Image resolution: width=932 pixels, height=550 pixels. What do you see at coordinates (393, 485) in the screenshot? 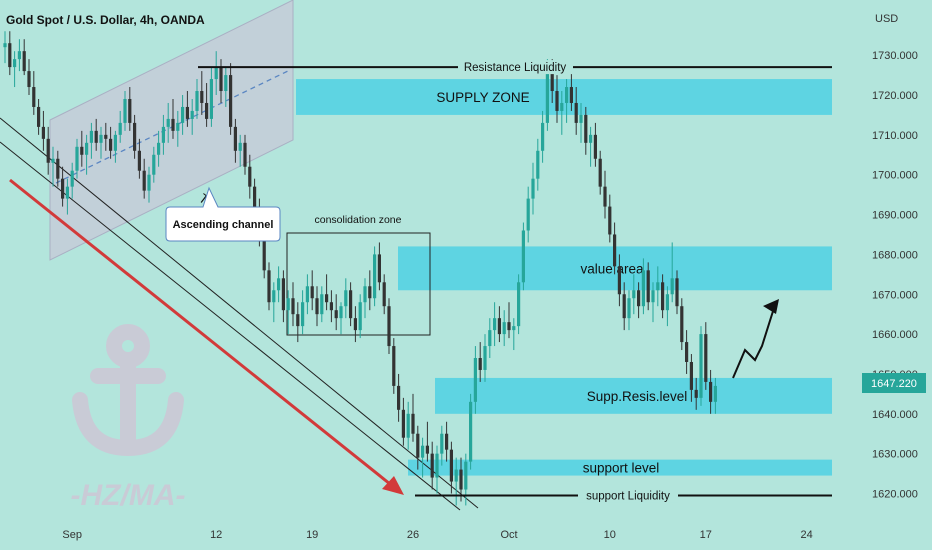
I see `red-arrow-head-icon` at bounding box center [393, 485].